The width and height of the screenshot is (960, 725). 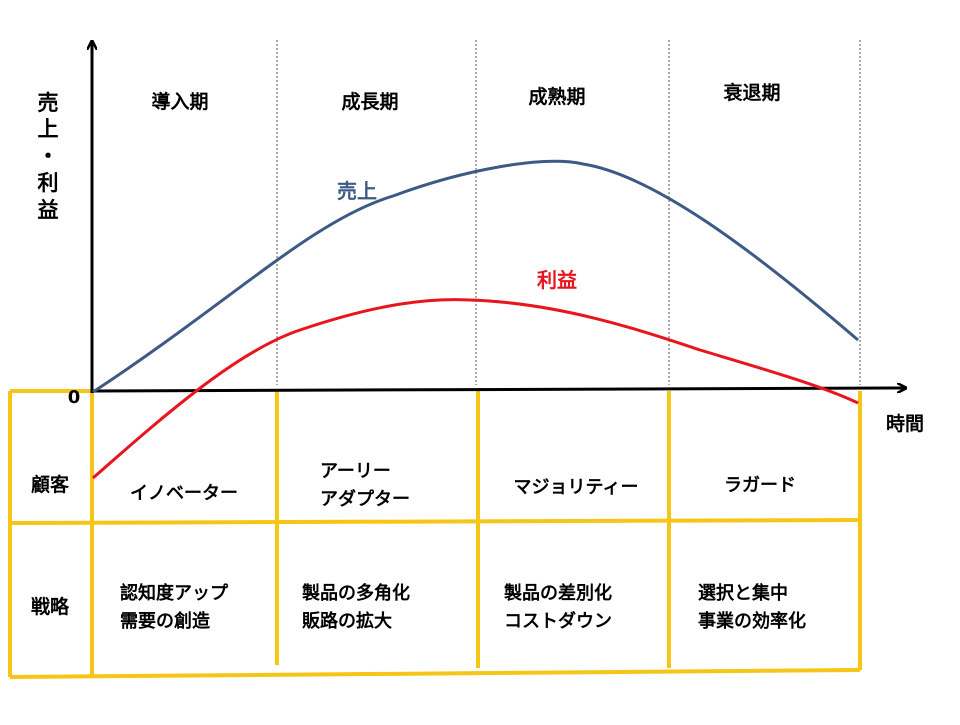 I want to click on customer-cell-innovators: イノベーター, so click(x=184, y=493).